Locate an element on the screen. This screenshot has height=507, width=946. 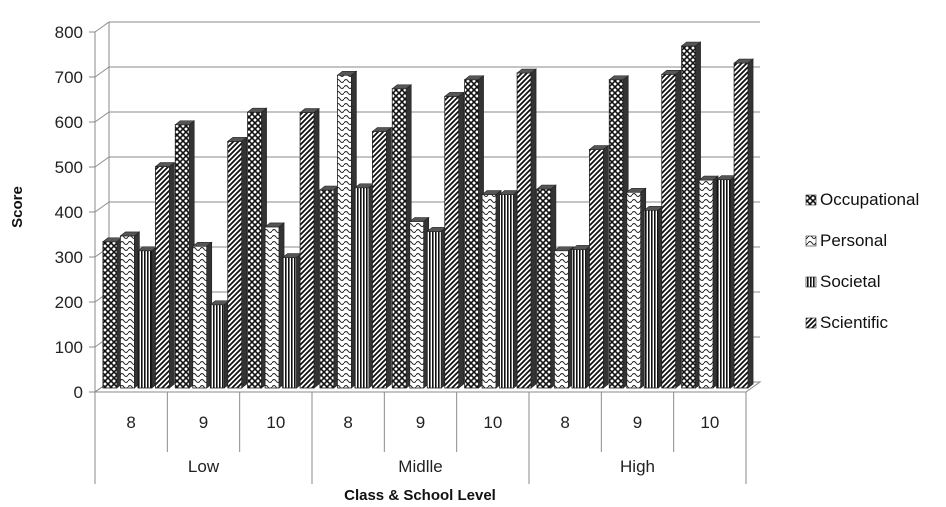
legend-item: Personal is located at coordinates (846, 240).